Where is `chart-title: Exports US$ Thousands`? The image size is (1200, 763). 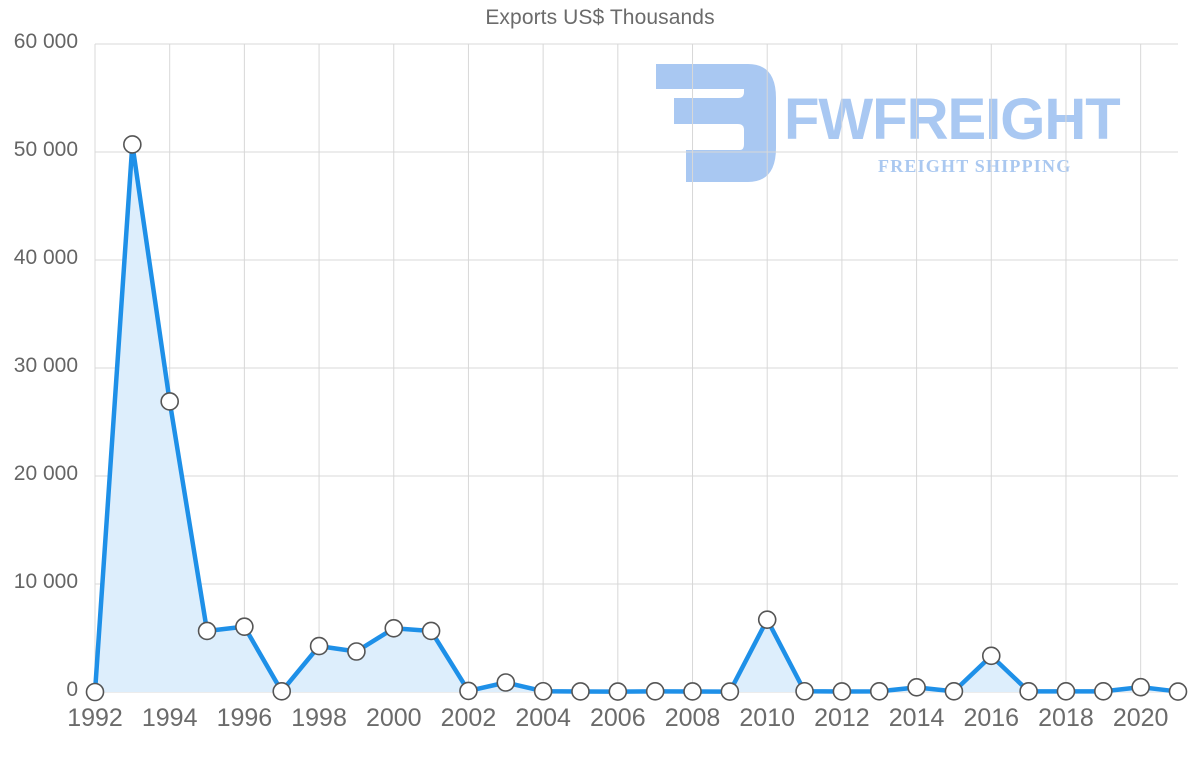 chart-title: Exports US$ Thousands is located at coordinates (600, 17).